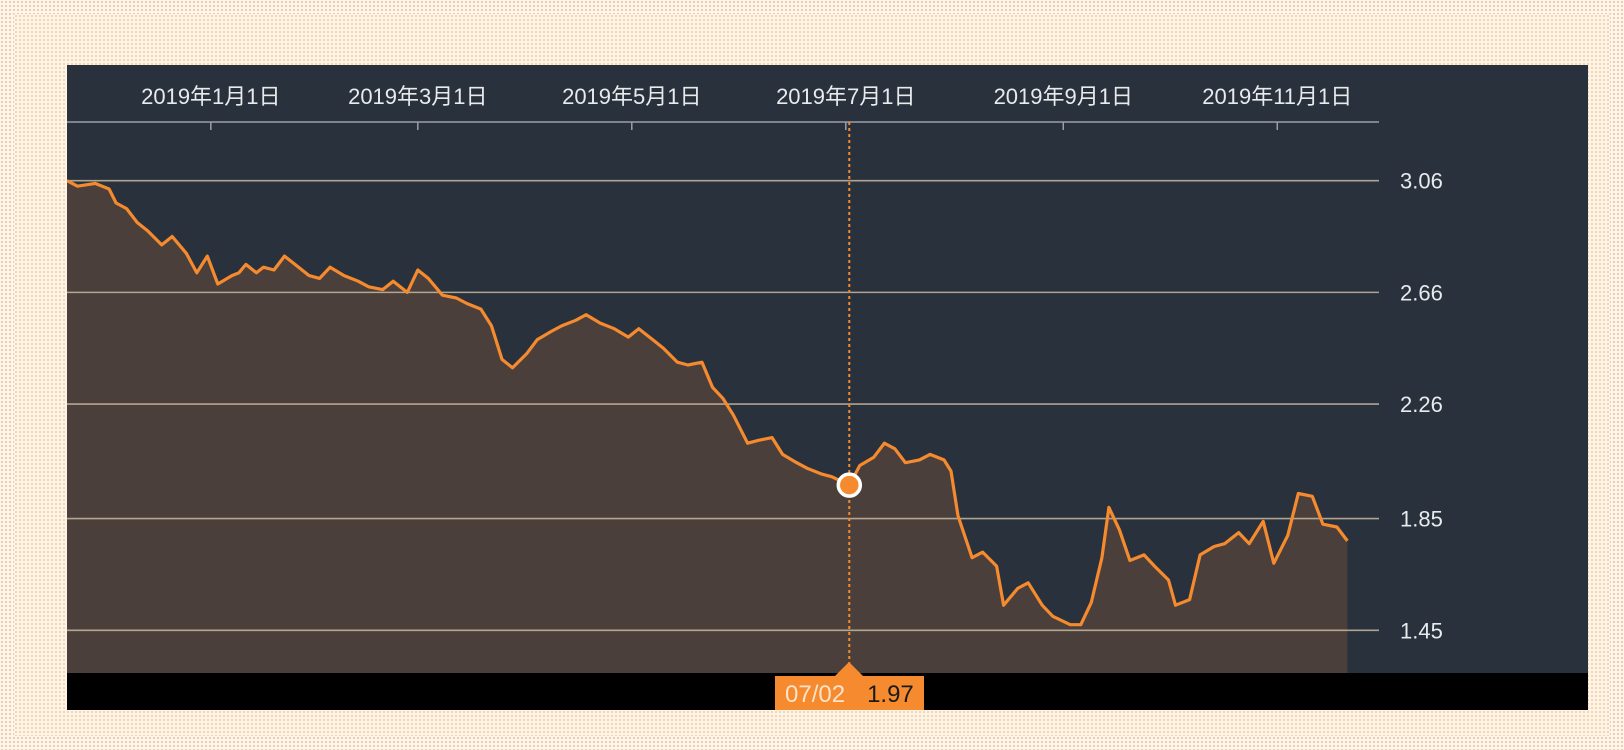 Image resolution: width=1624 pixels, height=750 pixels. What do you see at coordinates (1421, 292) in the screenshot?
I see `y-tick-label: 2.66` at bounding box center [1421, 292].